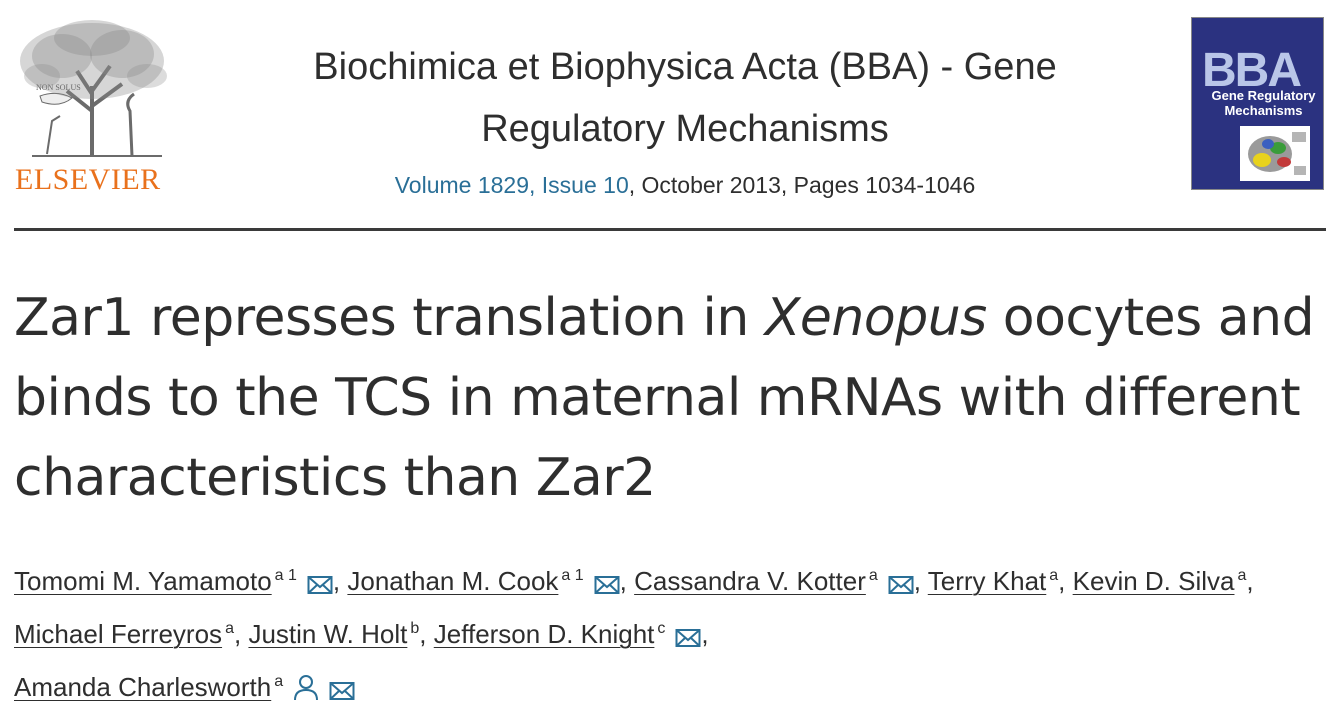  I want to click on title-italic: Xenopus, so click(875, 318).